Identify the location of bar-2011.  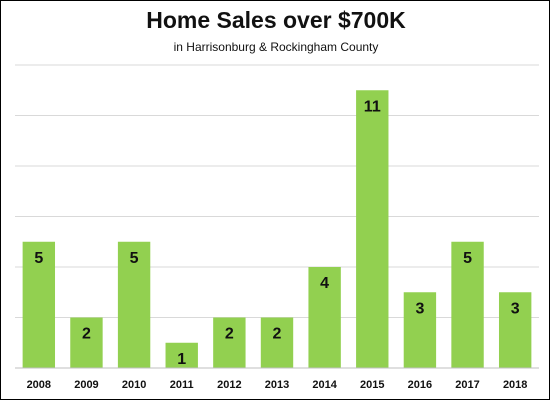
(181, 355).